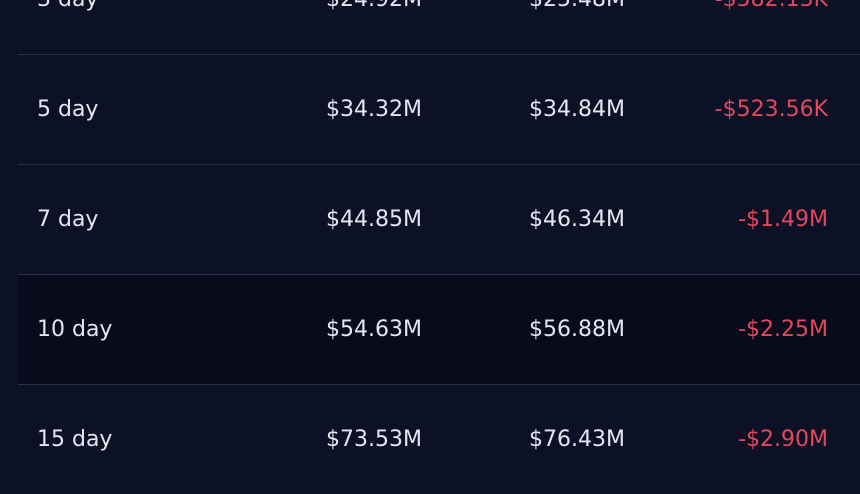 Image resolution: width=860 pixels, height=494 pixels. What do you see at coordinates (783, 219) in the screenshot?
I see `value-cell: -$1.49M` at bounding box center [783, 219].